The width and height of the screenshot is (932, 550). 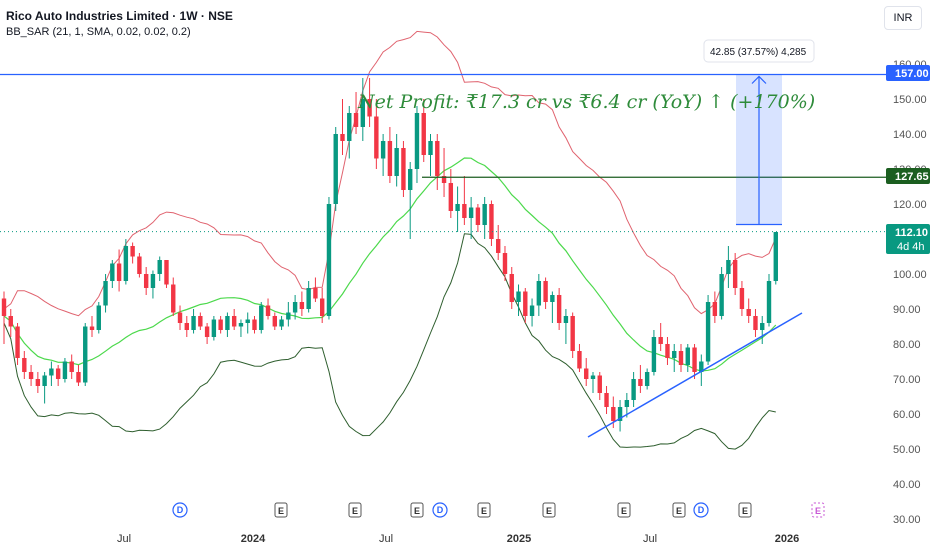 What do you see at coordinates (695, 375) in the screenshot?
I see `trendline` at bounding box center [695, 375].